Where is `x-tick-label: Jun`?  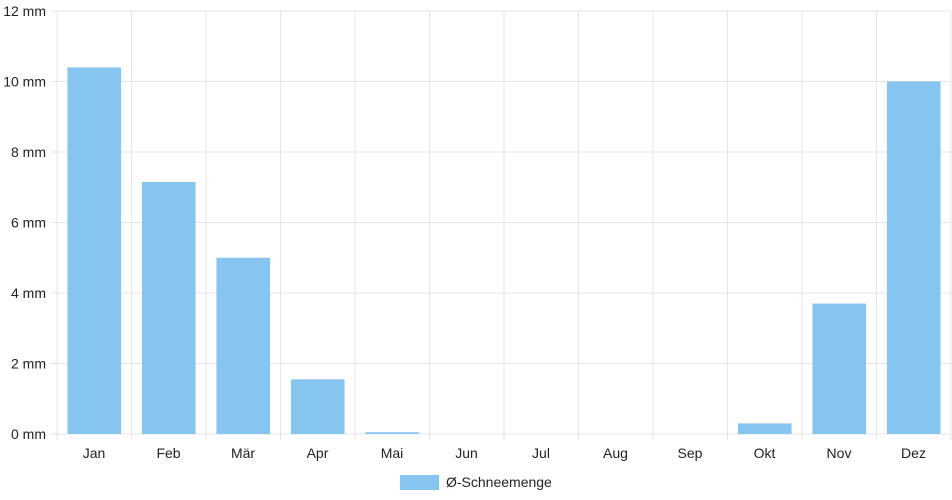
x-tick-label: Jun is located at coordinates (466, 453).